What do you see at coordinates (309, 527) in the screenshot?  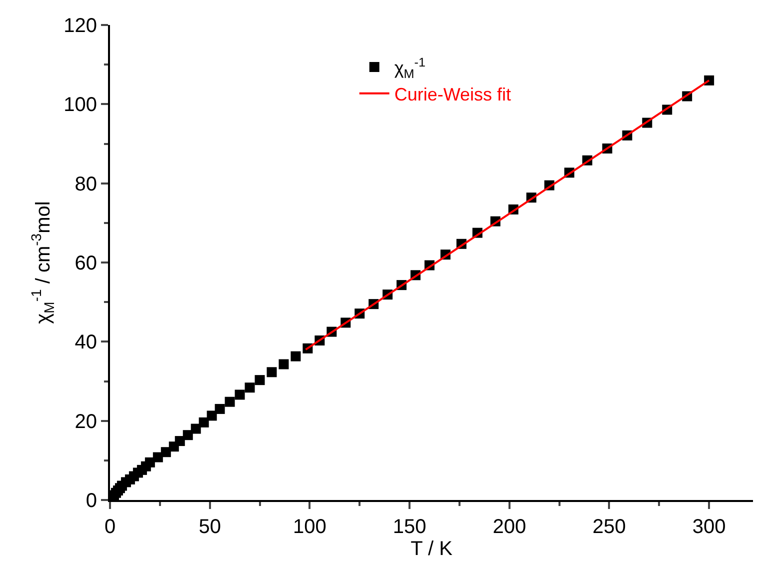 I see `x-tick-label: 100` at bounding box center [309, 527].